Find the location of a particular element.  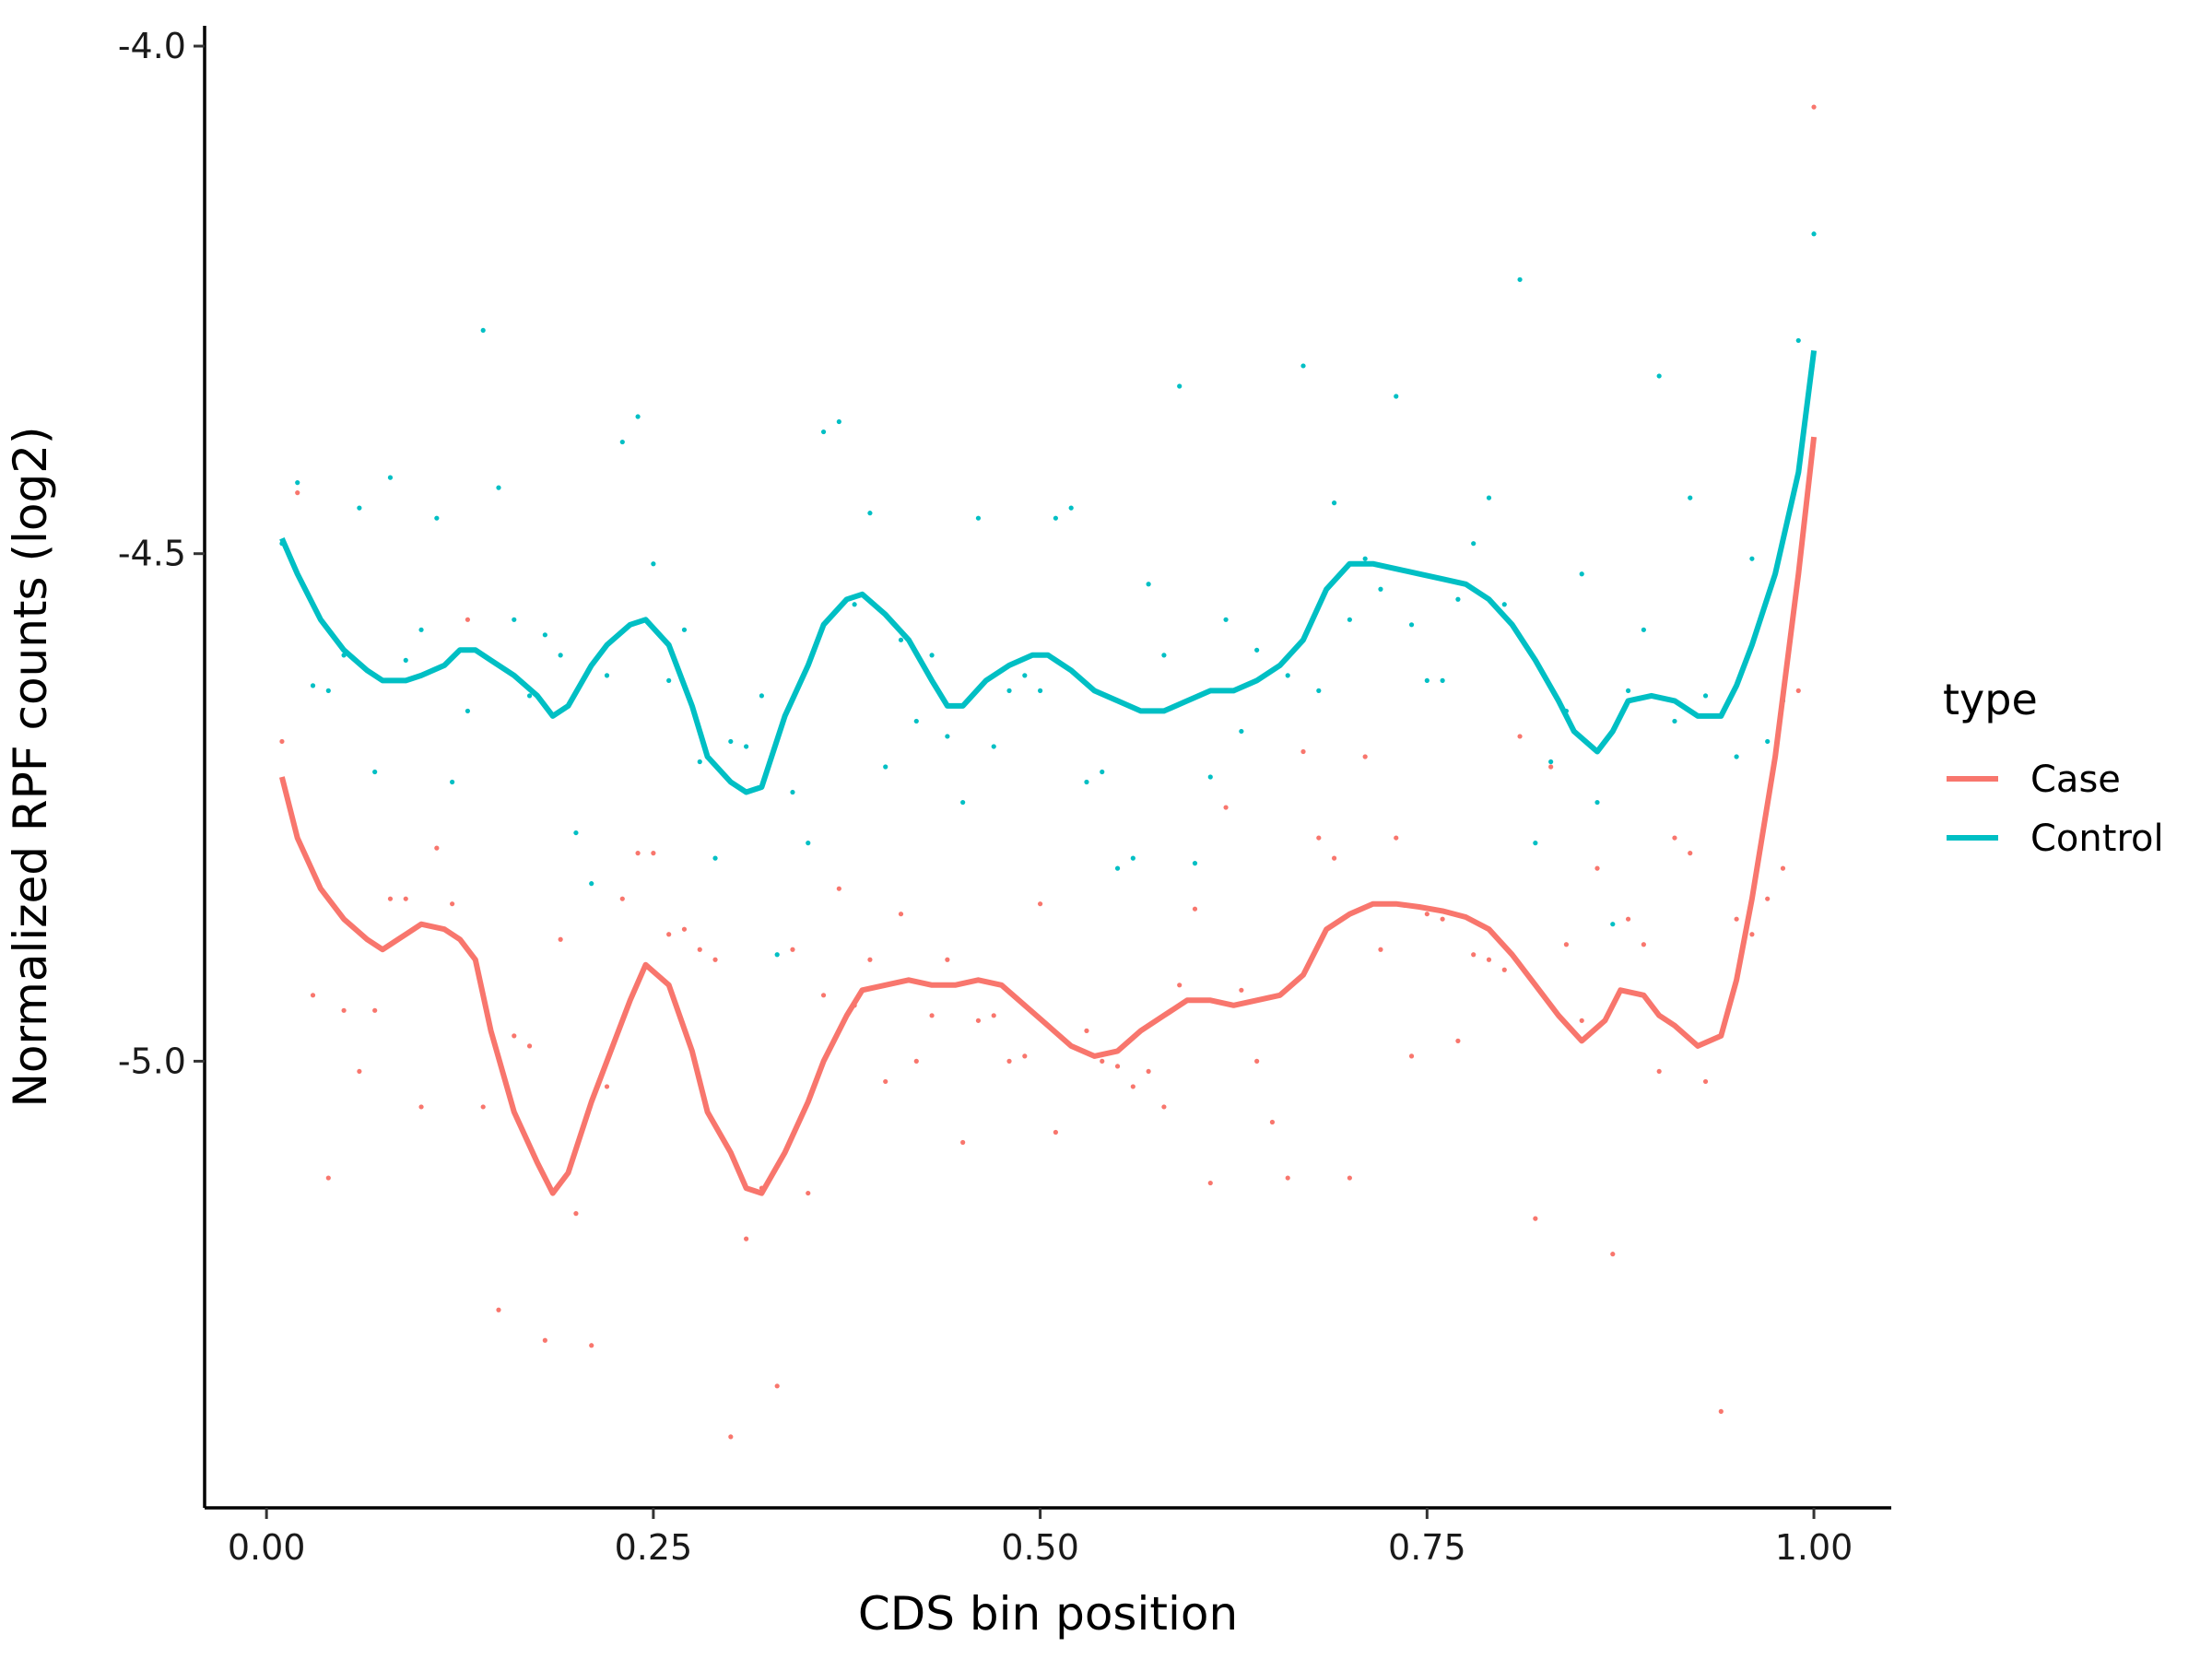

legend-label-control: Control is located at coordinates (2097, 839).